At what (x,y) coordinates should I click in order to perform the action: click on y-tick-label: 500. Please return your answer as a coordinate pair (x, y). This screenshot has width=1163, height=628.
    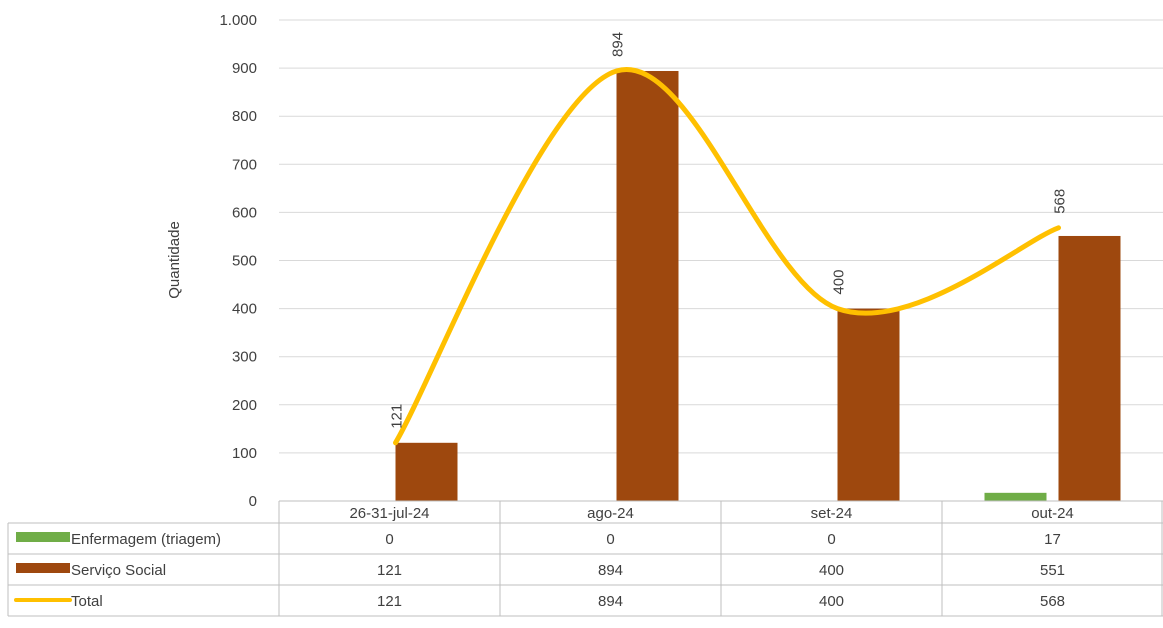
    Looking at the image, I should click on (244, 261).